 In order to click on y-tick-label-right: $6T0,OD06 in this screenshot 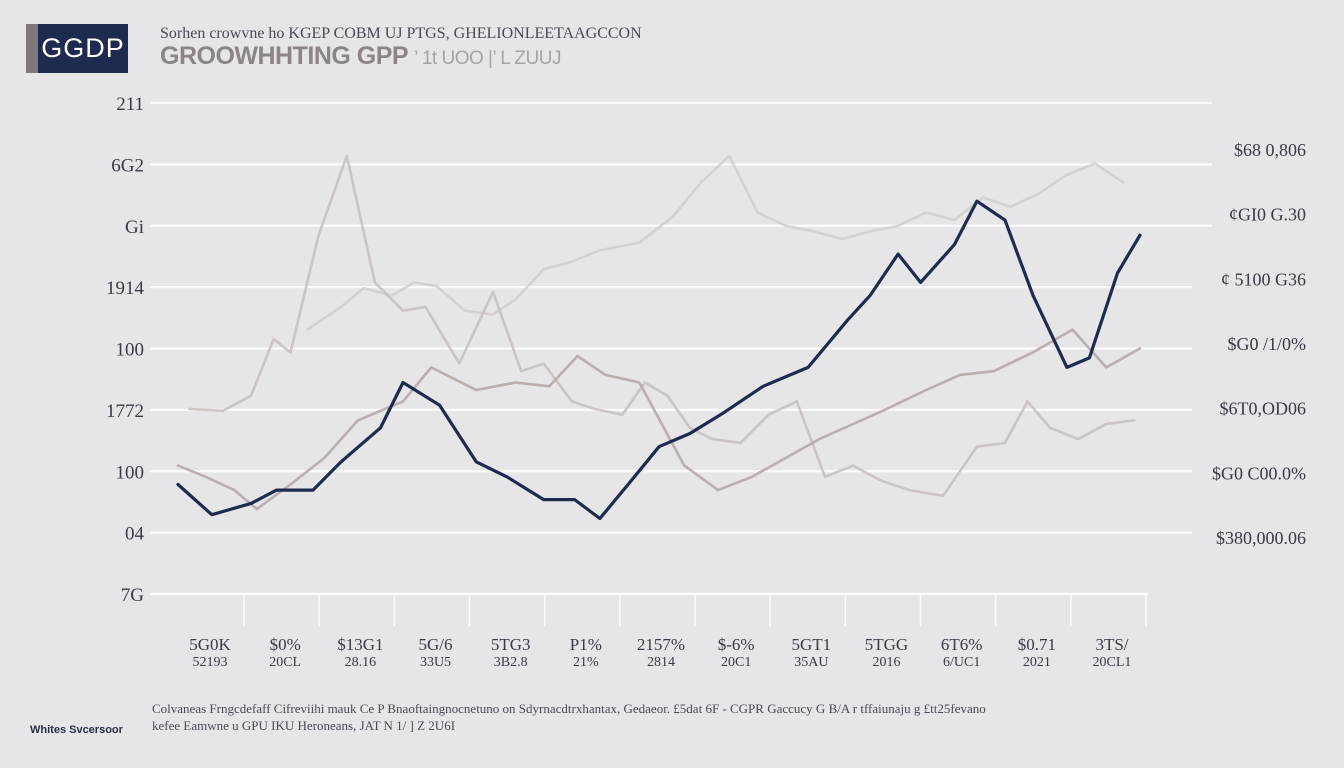, I will do `click(1263, 409)`.